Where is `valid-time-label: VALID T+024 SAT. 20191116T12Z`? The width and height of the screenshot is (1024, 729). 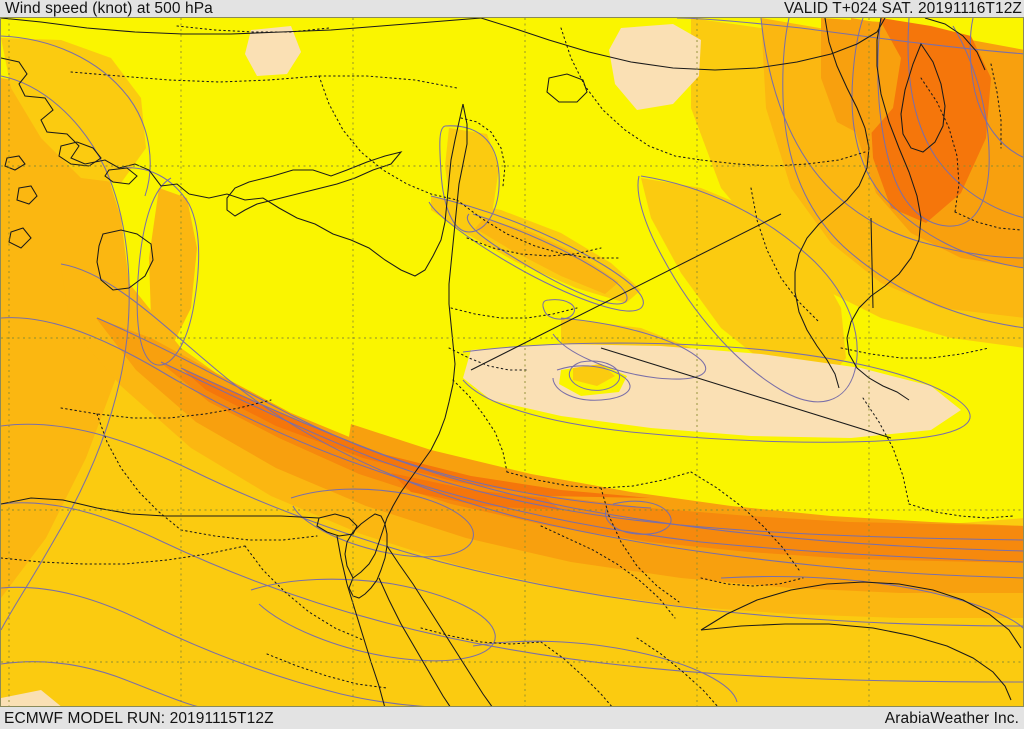 valid-time-label: VALID T+024 SAT. 20191116T12Z is located at coordinates (903, 8).